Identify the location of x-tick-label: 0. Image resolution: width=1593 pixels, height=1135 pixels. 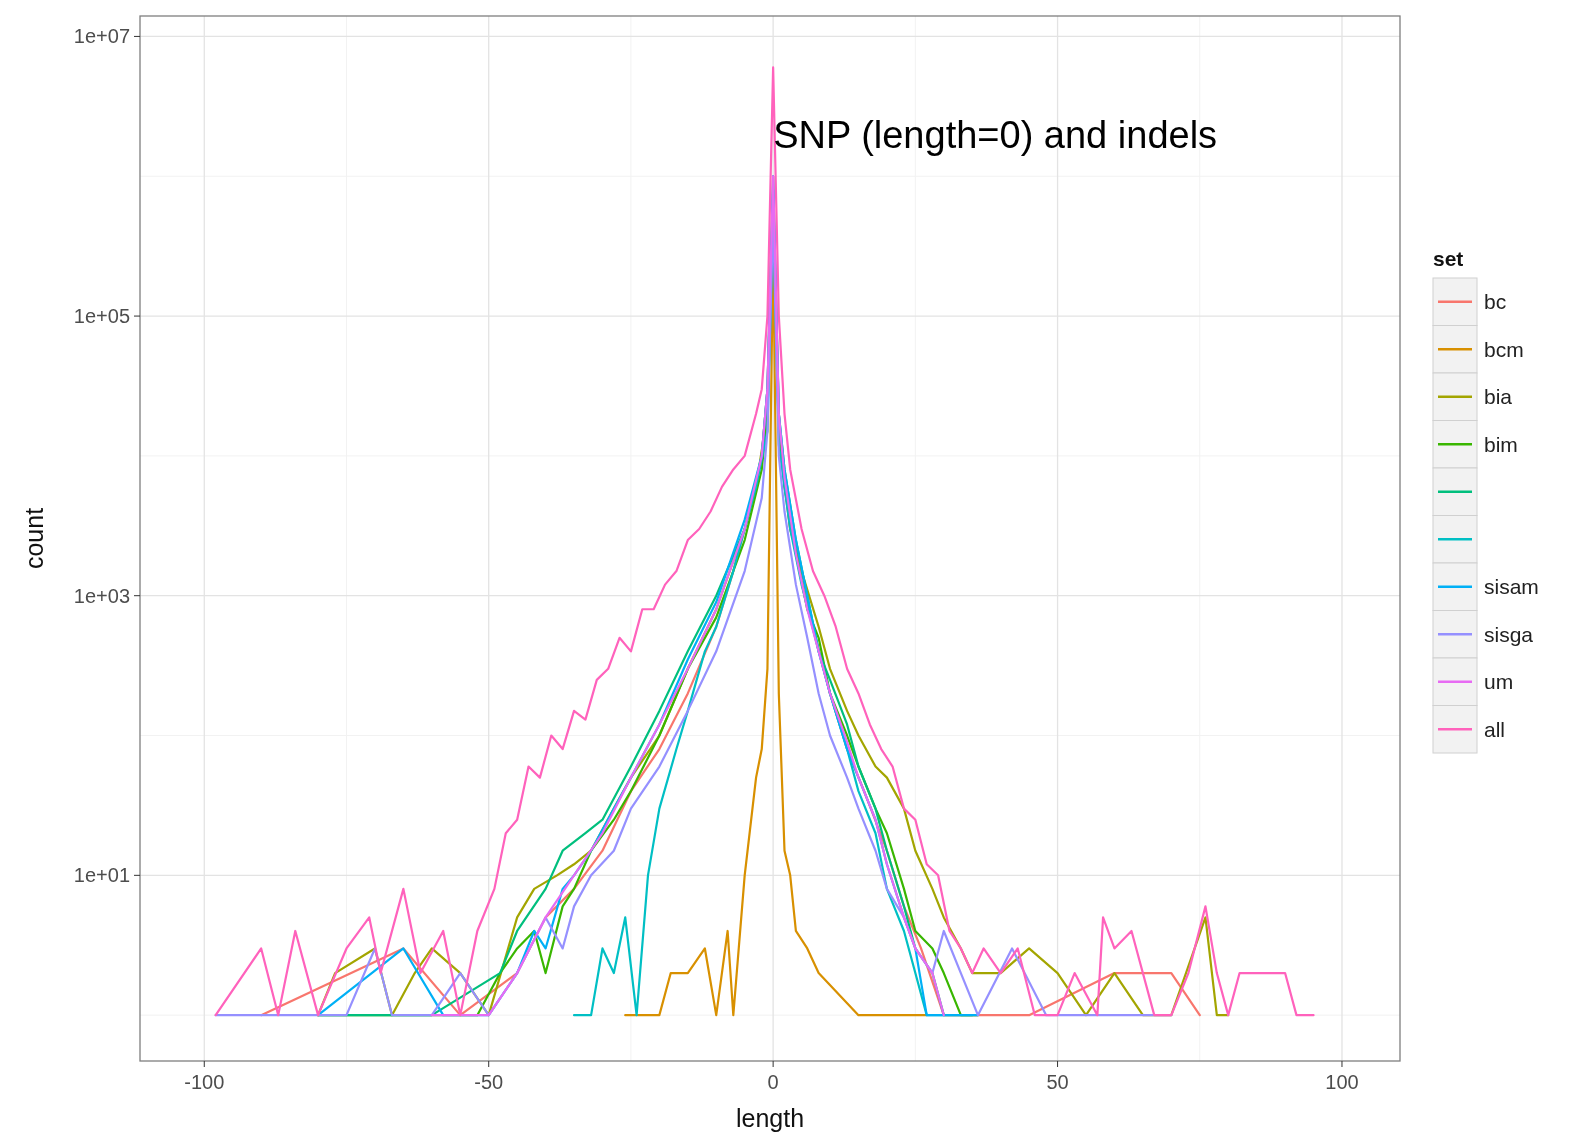
(773, 1082).